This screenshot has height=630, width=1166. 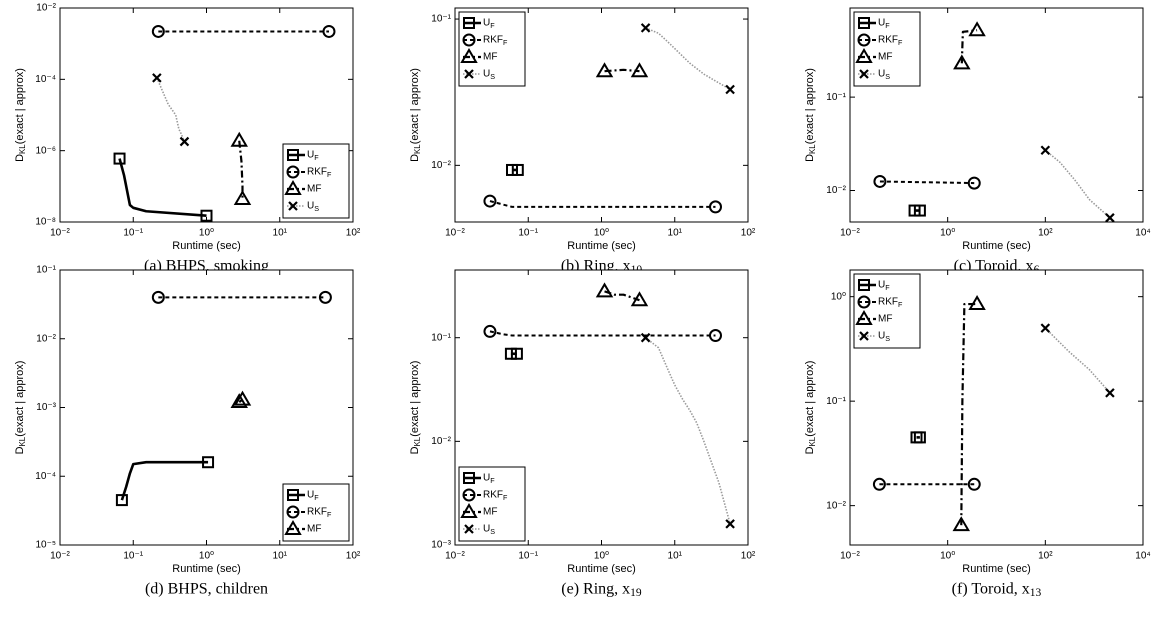 What do you see at coordinates (45, 150) in the screenshot?
I see `y-tick-label: 10⁻⁶` at bounding box center [45, 150].